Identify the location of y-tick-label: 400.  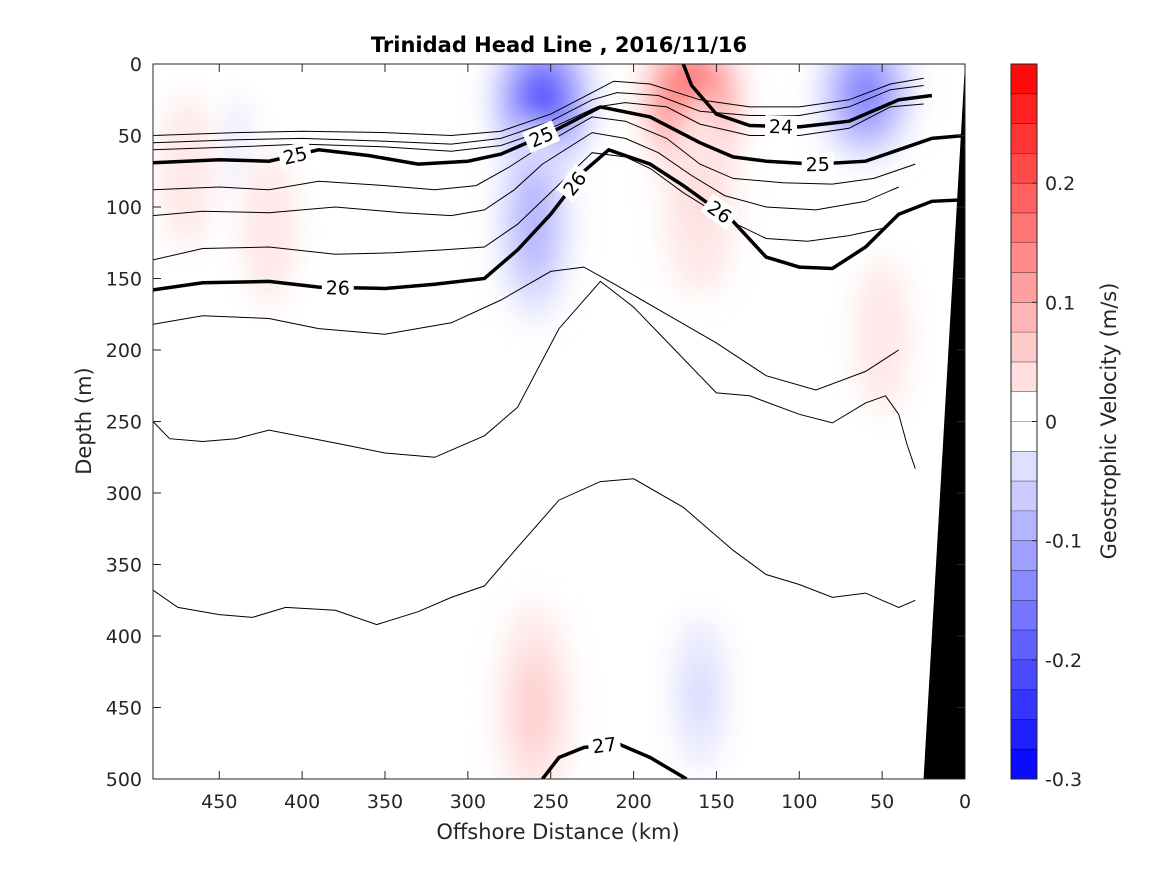
(124, 637).